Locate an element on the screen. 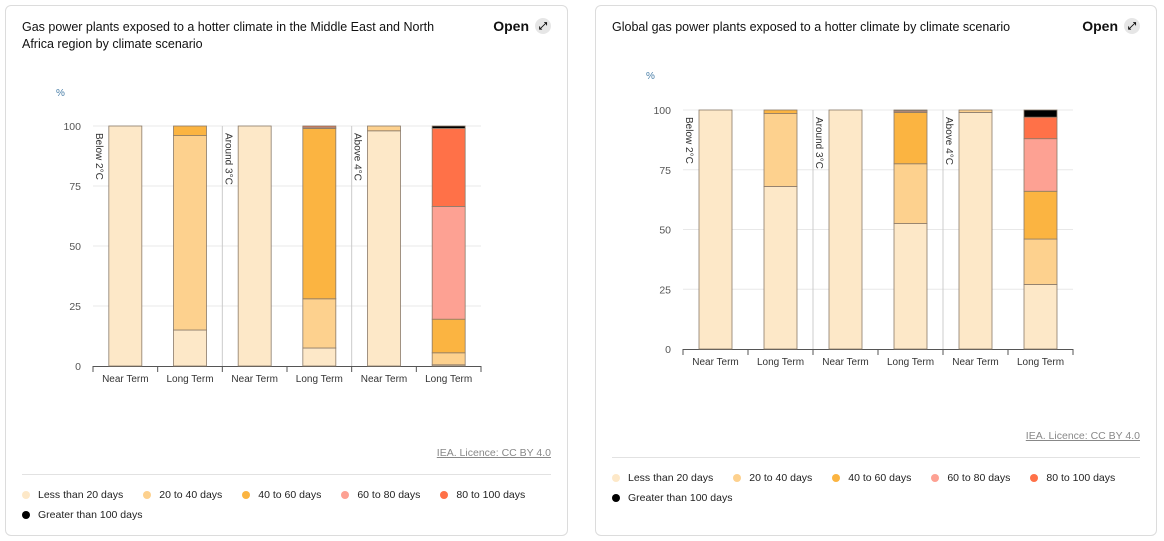 The image size is (1164, 541). legend-label: 80 to 100 days is located at coordinates (1081, 478).